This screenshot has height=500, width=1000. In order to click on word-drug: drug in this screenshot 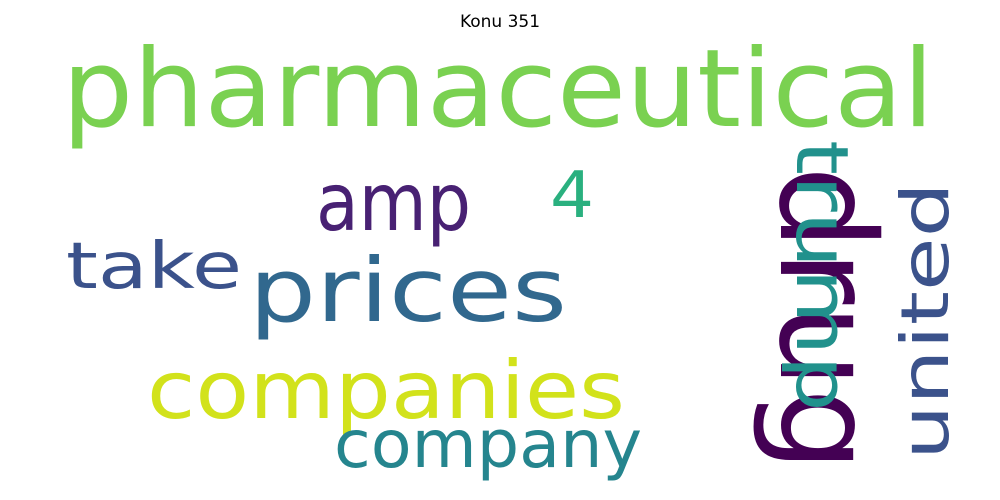, I will do `click(826, 319)`.